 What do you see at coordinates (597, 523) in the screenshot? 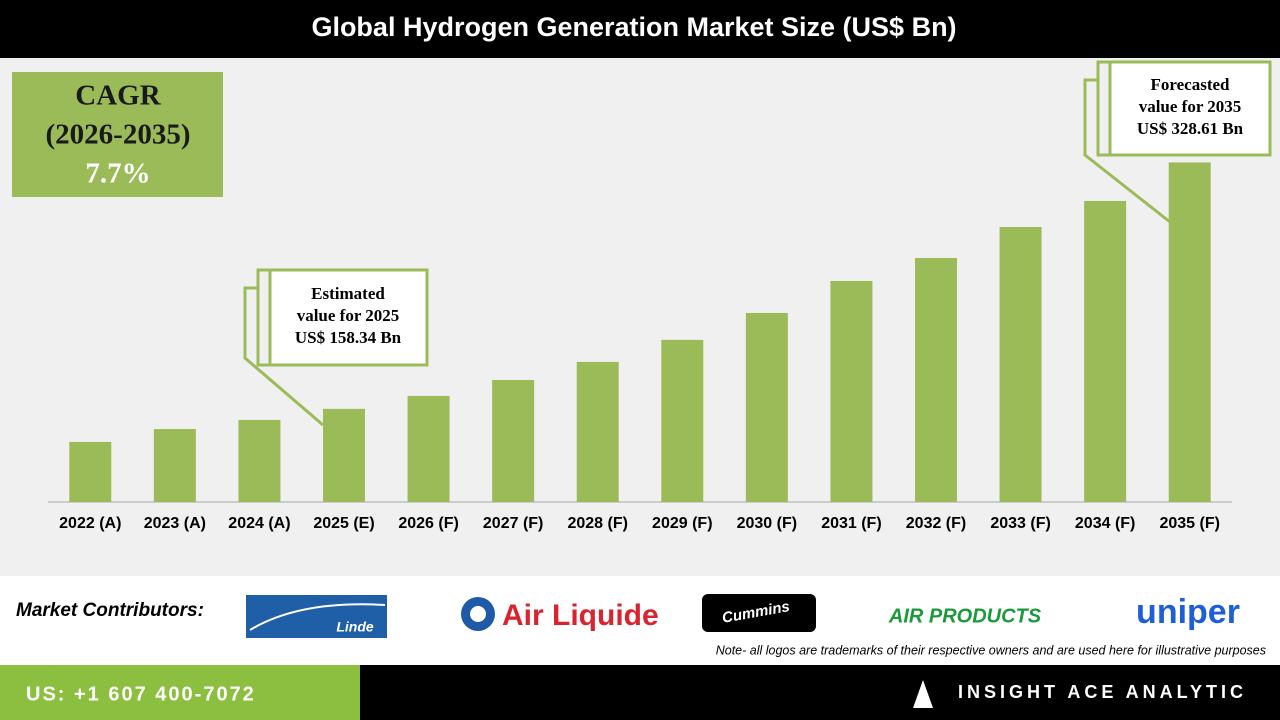
I see `x-tick-label: 2028 (F)` at bounding box center [597, 523].